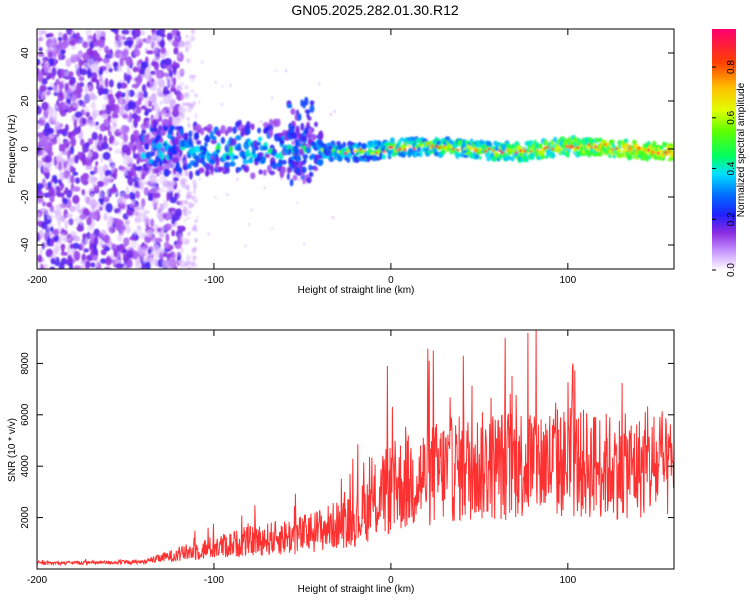 Image resolution: width=750 pixels, height=605 pixels. I want to click on spectrogram-y-tick-label: 0, so click(25, 149).